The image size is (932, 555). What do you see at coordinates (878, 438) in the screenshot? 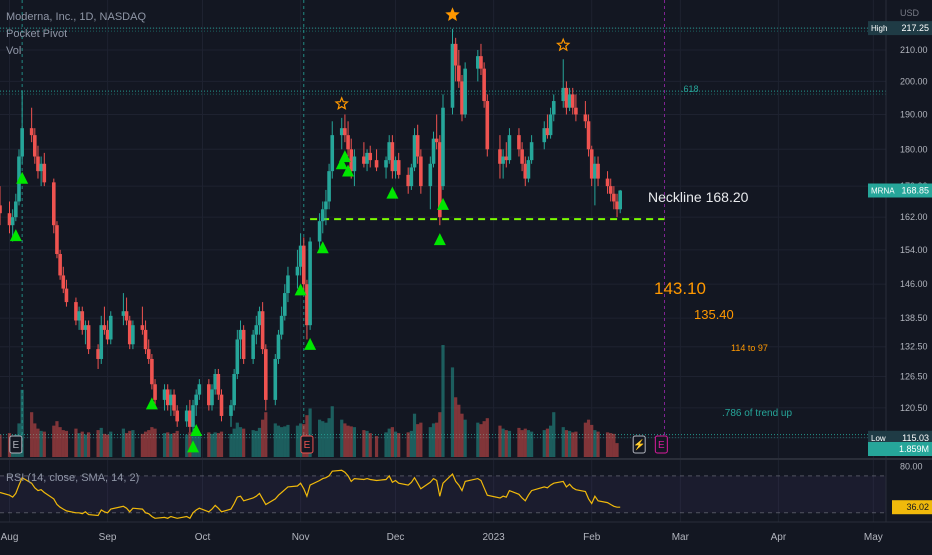
I see `low-tag-label: Low` at bounding box center [878, 438].